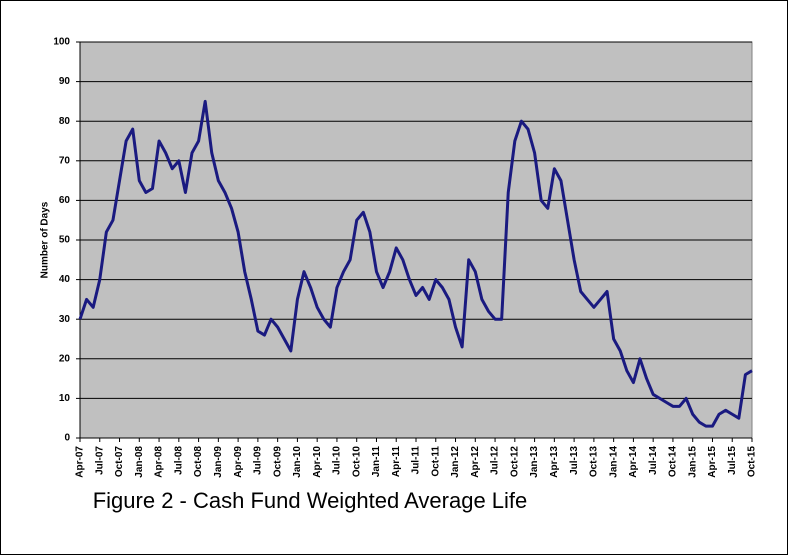 The height and width of the screenshot is (555, 788). What do you see at coordinates (65, 358) in the screenshot?
I see `y-tick-label: 20` at bounding box center [65, 358].